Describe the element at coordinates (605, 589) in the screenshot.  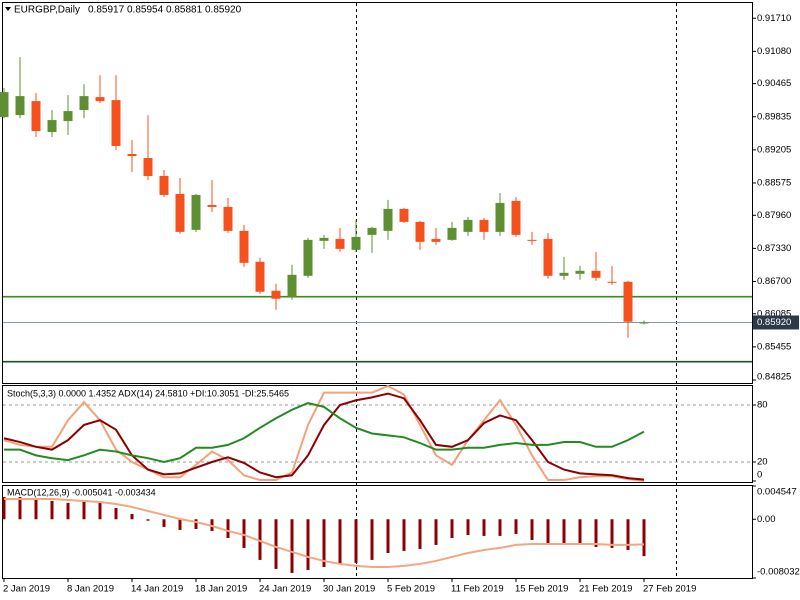
I see `x-tick-label: 21 Feb 2019` at that location.